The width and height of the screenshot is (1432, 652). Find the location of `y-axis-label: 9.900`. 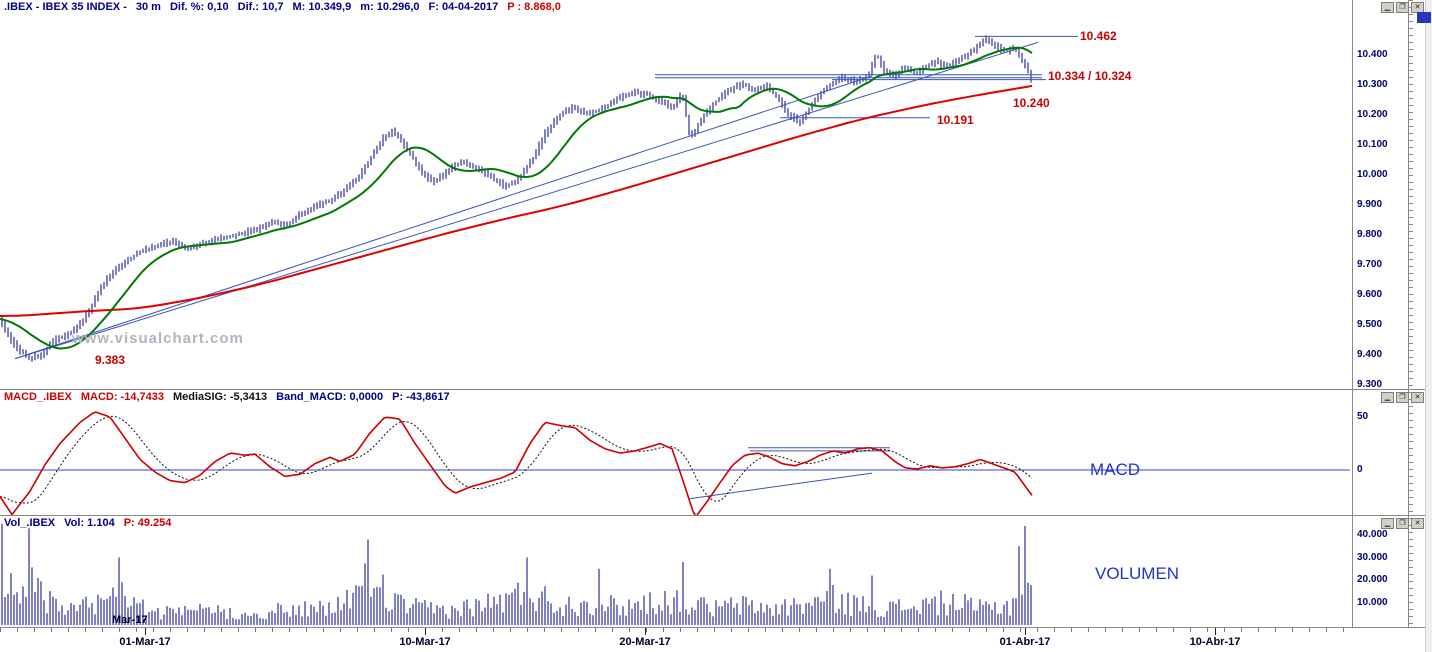

y-axis-label: 9.900 is located at coordinates (1370, 204).